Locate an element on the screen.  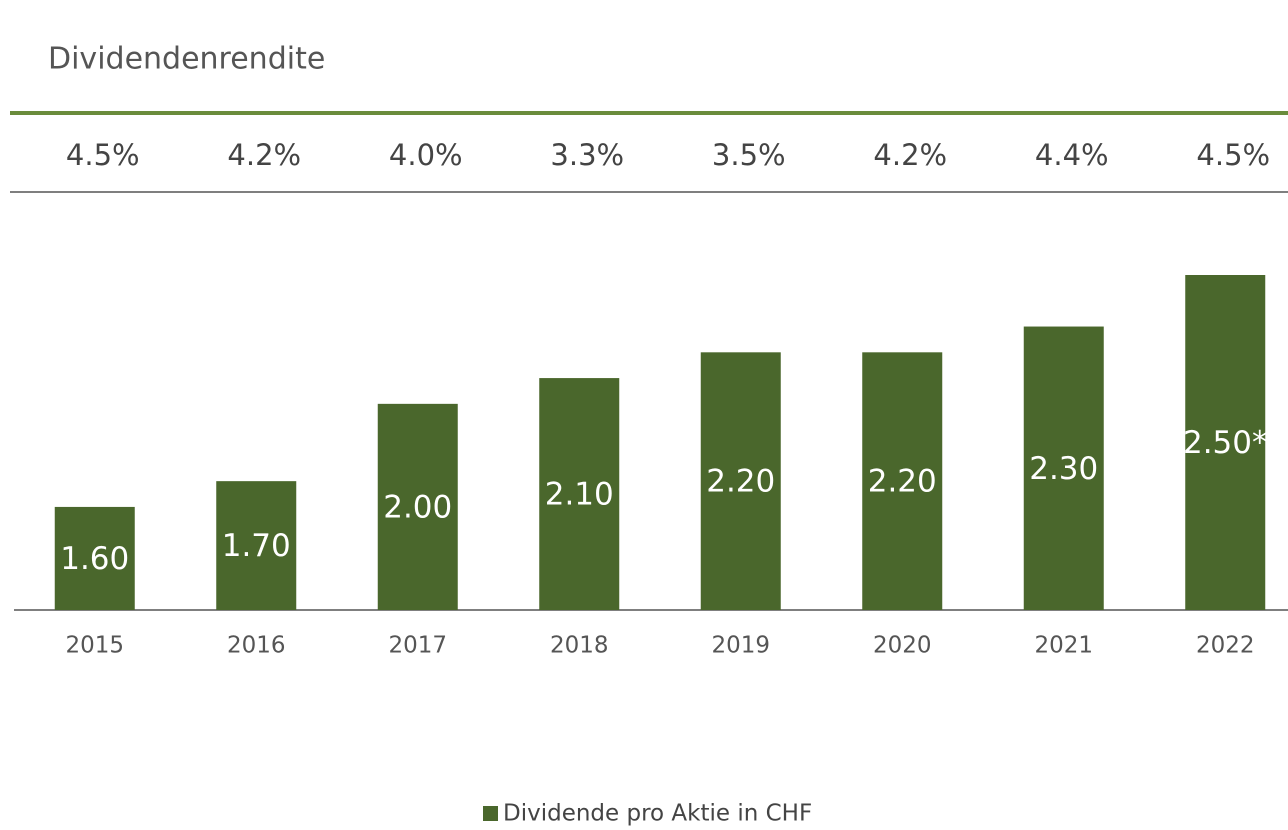
x-tick-label: 2021 is located at coordinates (1063, 646).